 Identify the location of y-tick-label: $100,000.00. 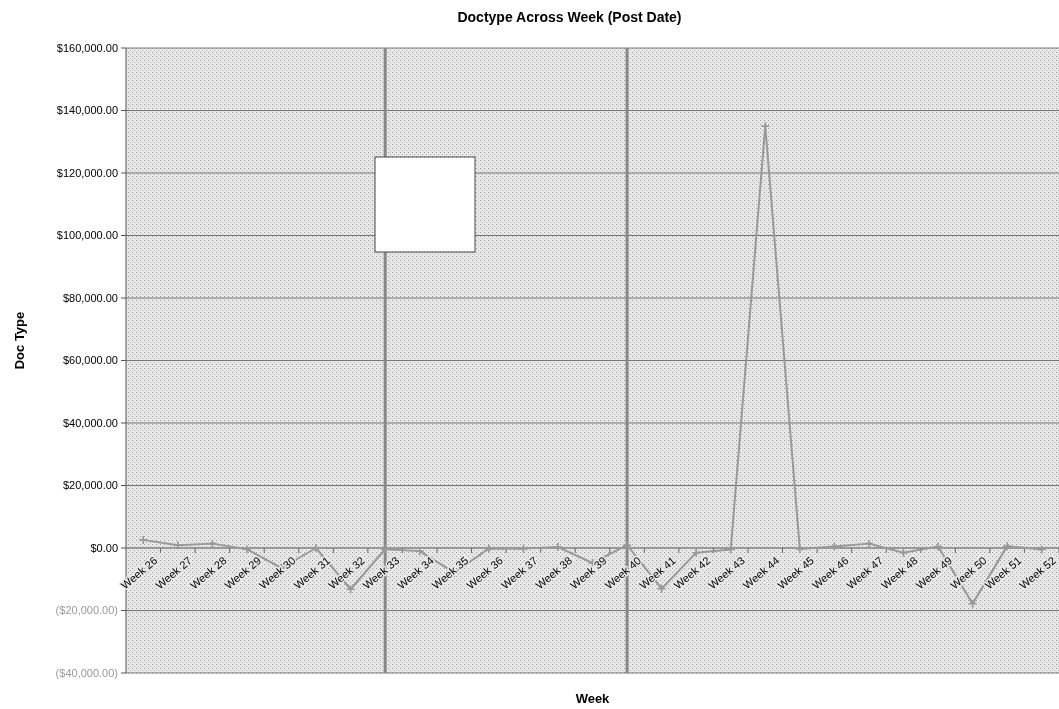
(87, 235).